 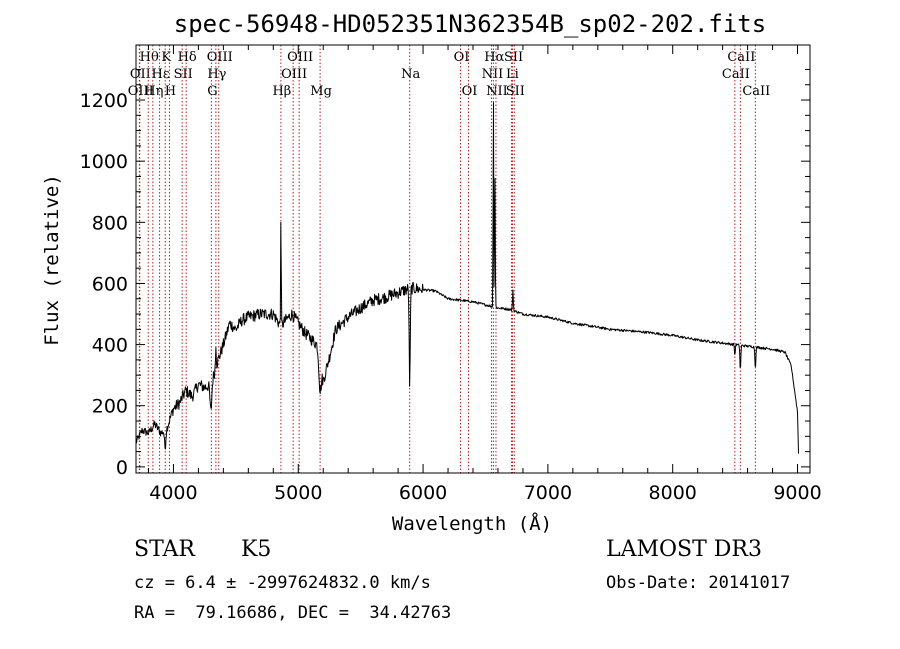 What do you see at coordinates (110, 223) in the screenshot?
I see `y-tick-label: 800` at bounding box center [110, 223].